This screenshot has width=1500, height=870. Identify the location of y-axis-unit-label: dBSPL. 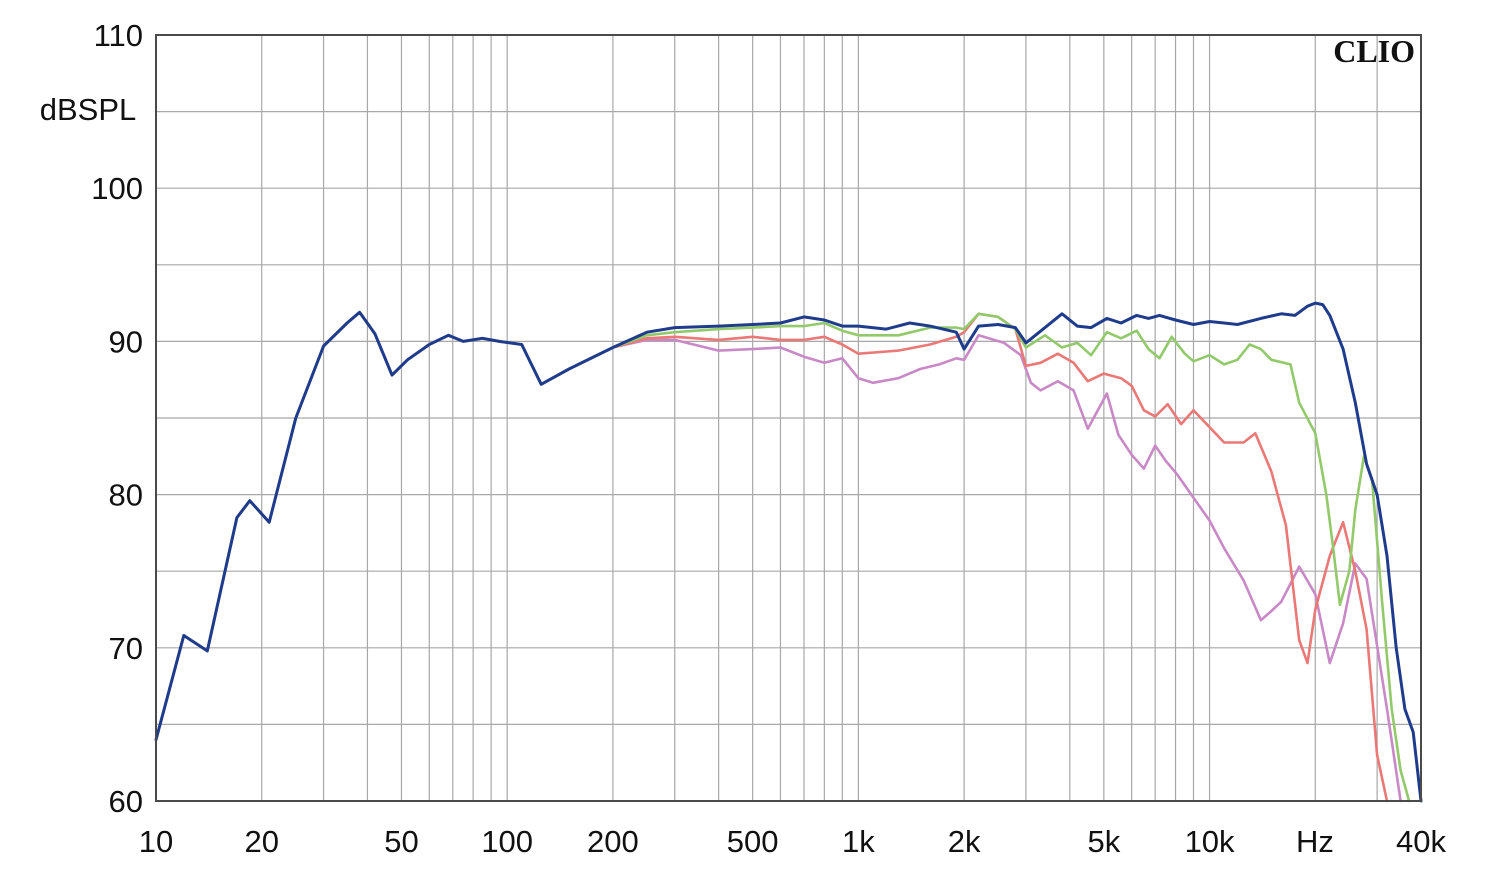
(88, 109).